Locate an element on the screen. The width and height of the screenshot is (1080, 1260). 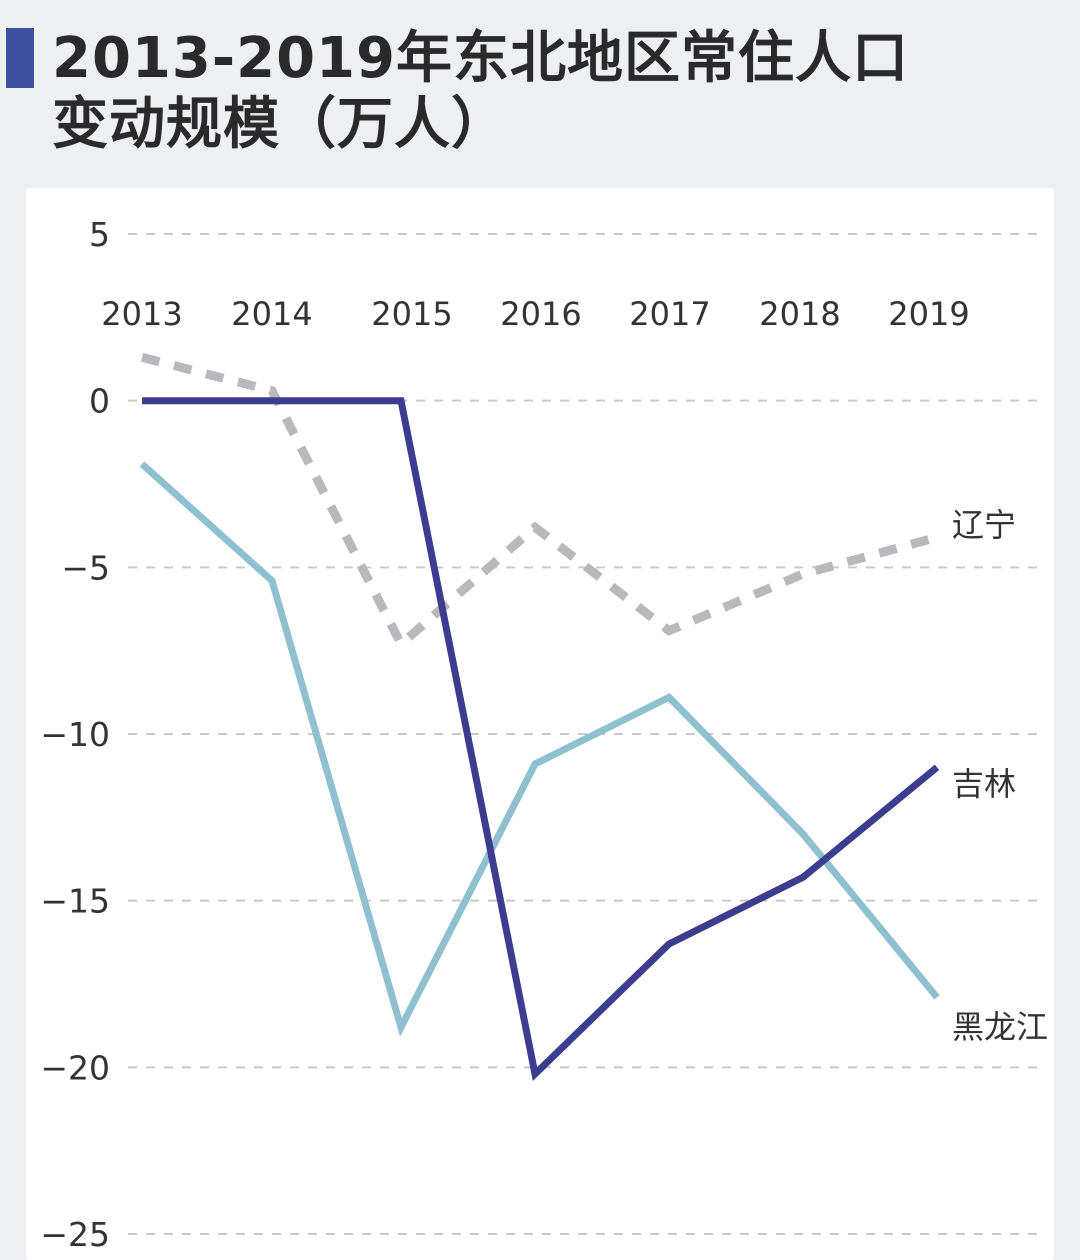
series-label-jilin: 吉林 is located at coordinates (984, 784).